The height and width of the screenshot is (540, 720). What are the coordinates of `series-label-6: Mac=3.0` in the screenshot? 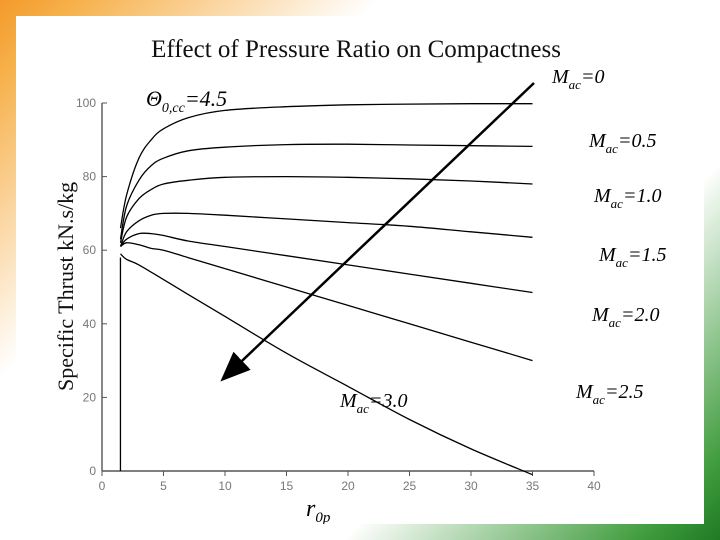 It's located at (373, 403).